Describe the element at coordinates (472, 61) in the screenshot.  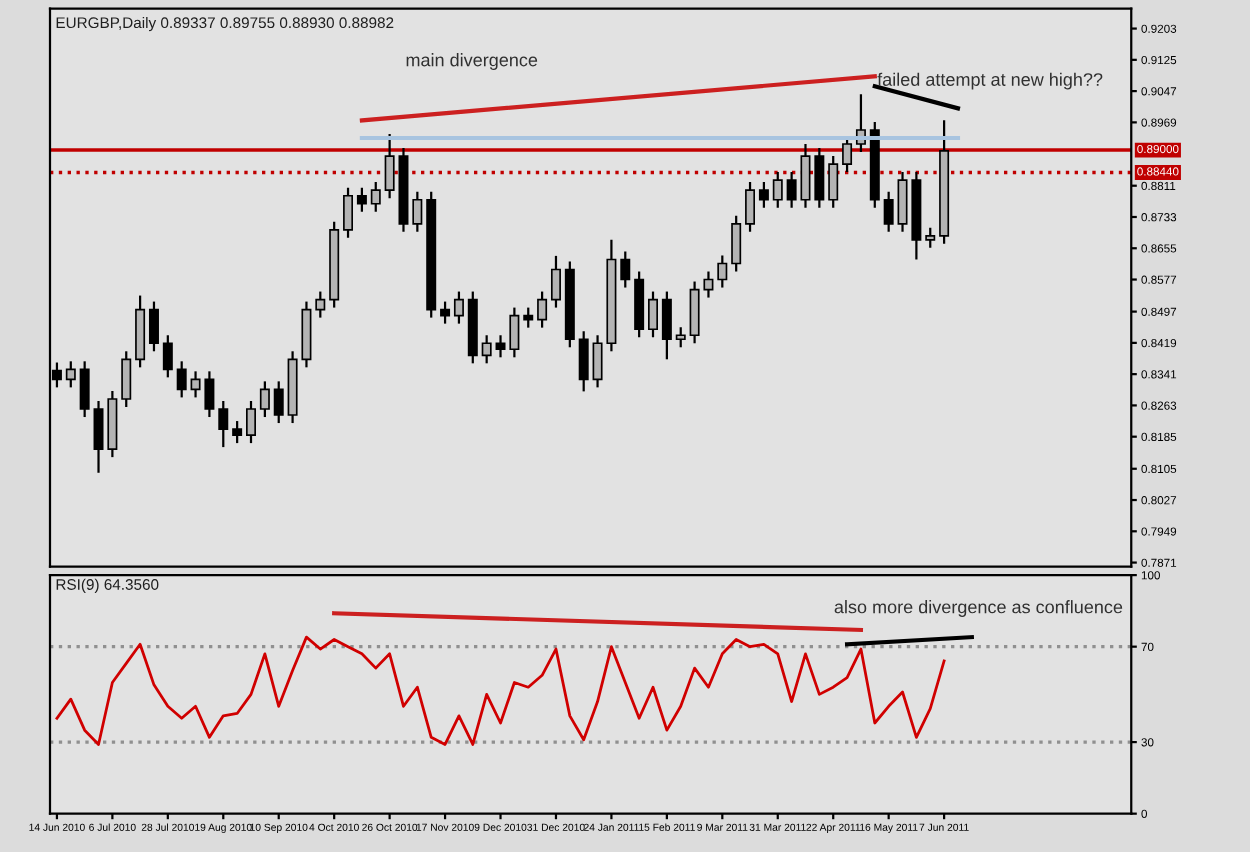
I see `annotation: main divergence` at that location.